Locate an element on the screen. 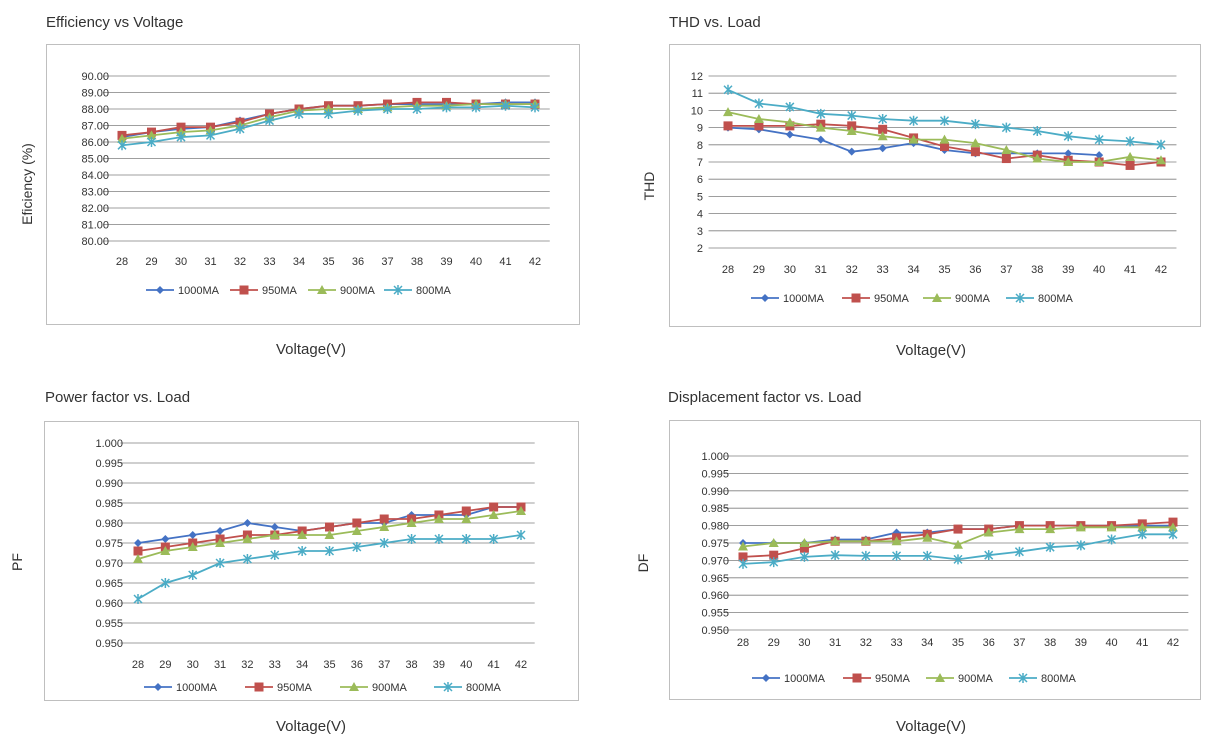 Image resolution: width=1205 pixels, height=746 pixels. df-x-tick-label: 32 is located at coordinates (866, 643).